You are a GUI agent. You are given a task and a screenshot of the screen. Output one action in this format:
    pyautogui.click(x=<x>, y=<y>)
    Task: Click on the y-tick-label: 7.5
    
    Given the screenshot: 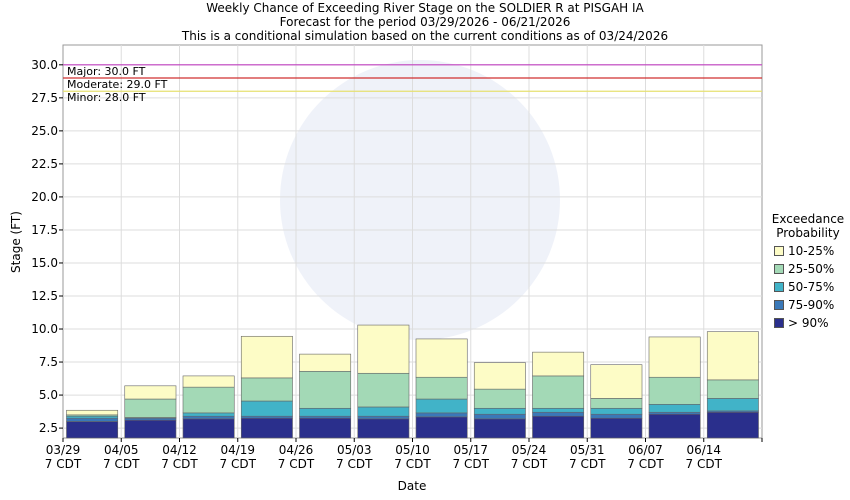 What is the action you would take?
    pyautogui.click(x=48, y=362)
    